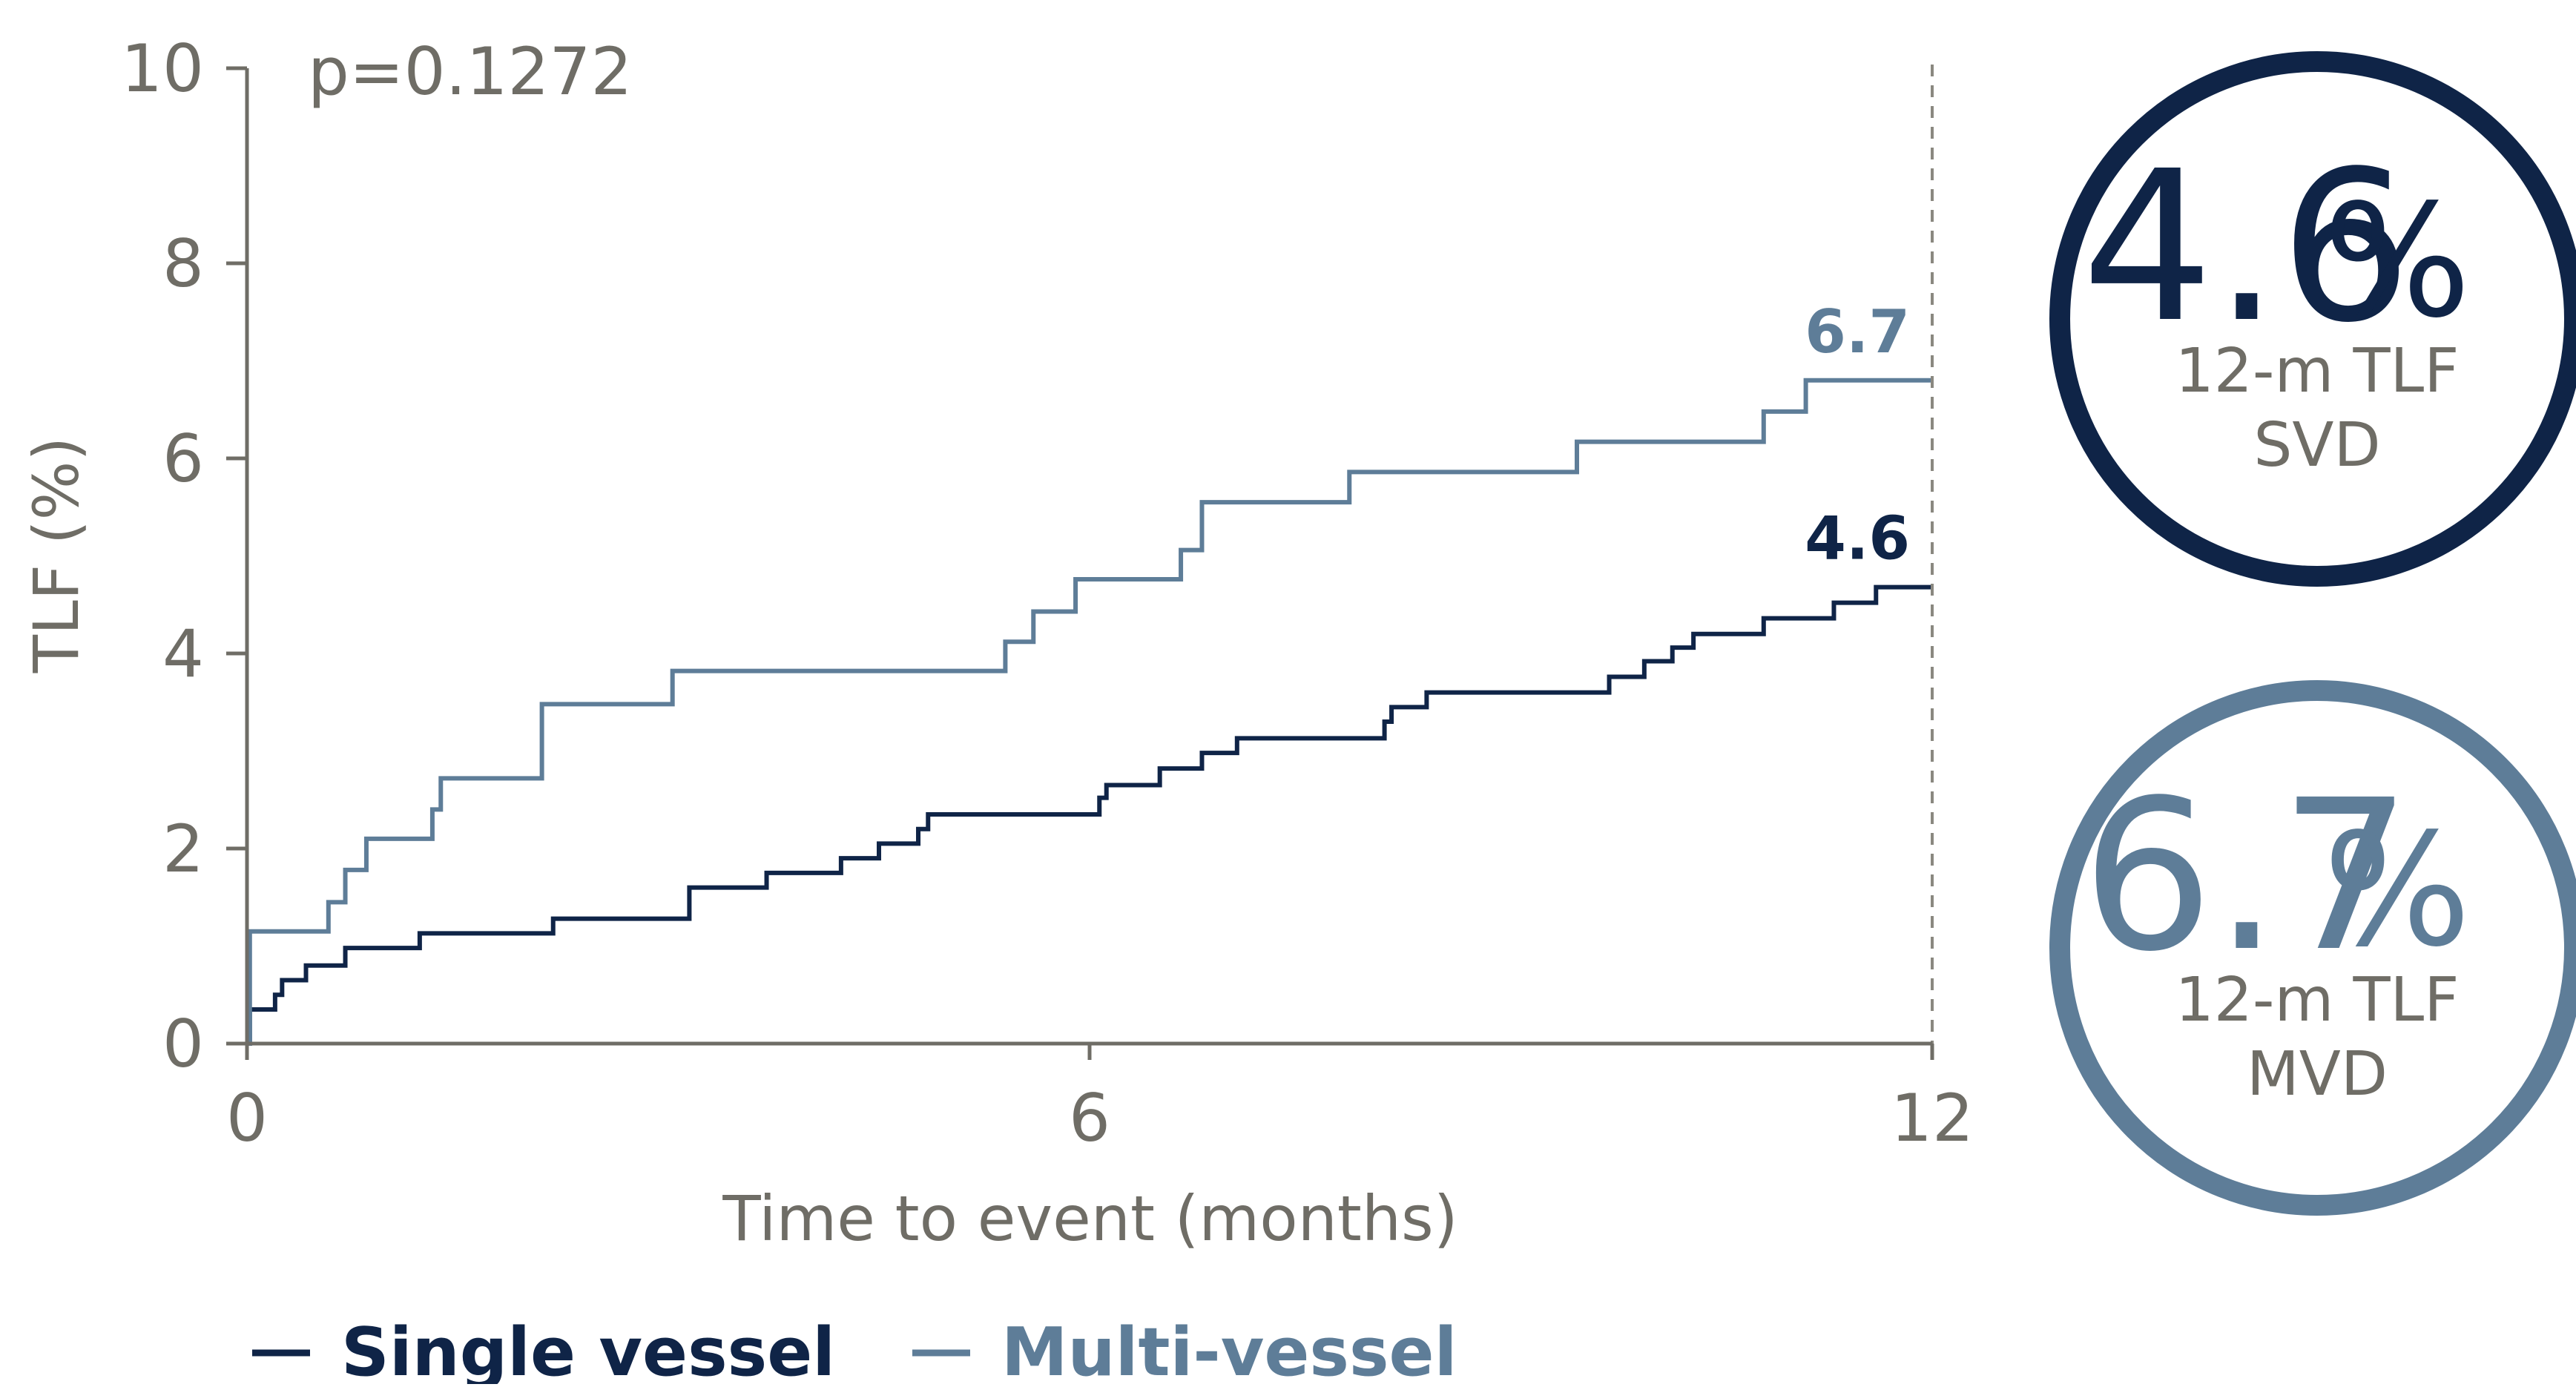 The height and width of the screenshot is (1387, 2576). What do you see at coordinates (183, 849) in the screenshot?
I see `y-tick-label: 2` at bounding box center [183, 849].